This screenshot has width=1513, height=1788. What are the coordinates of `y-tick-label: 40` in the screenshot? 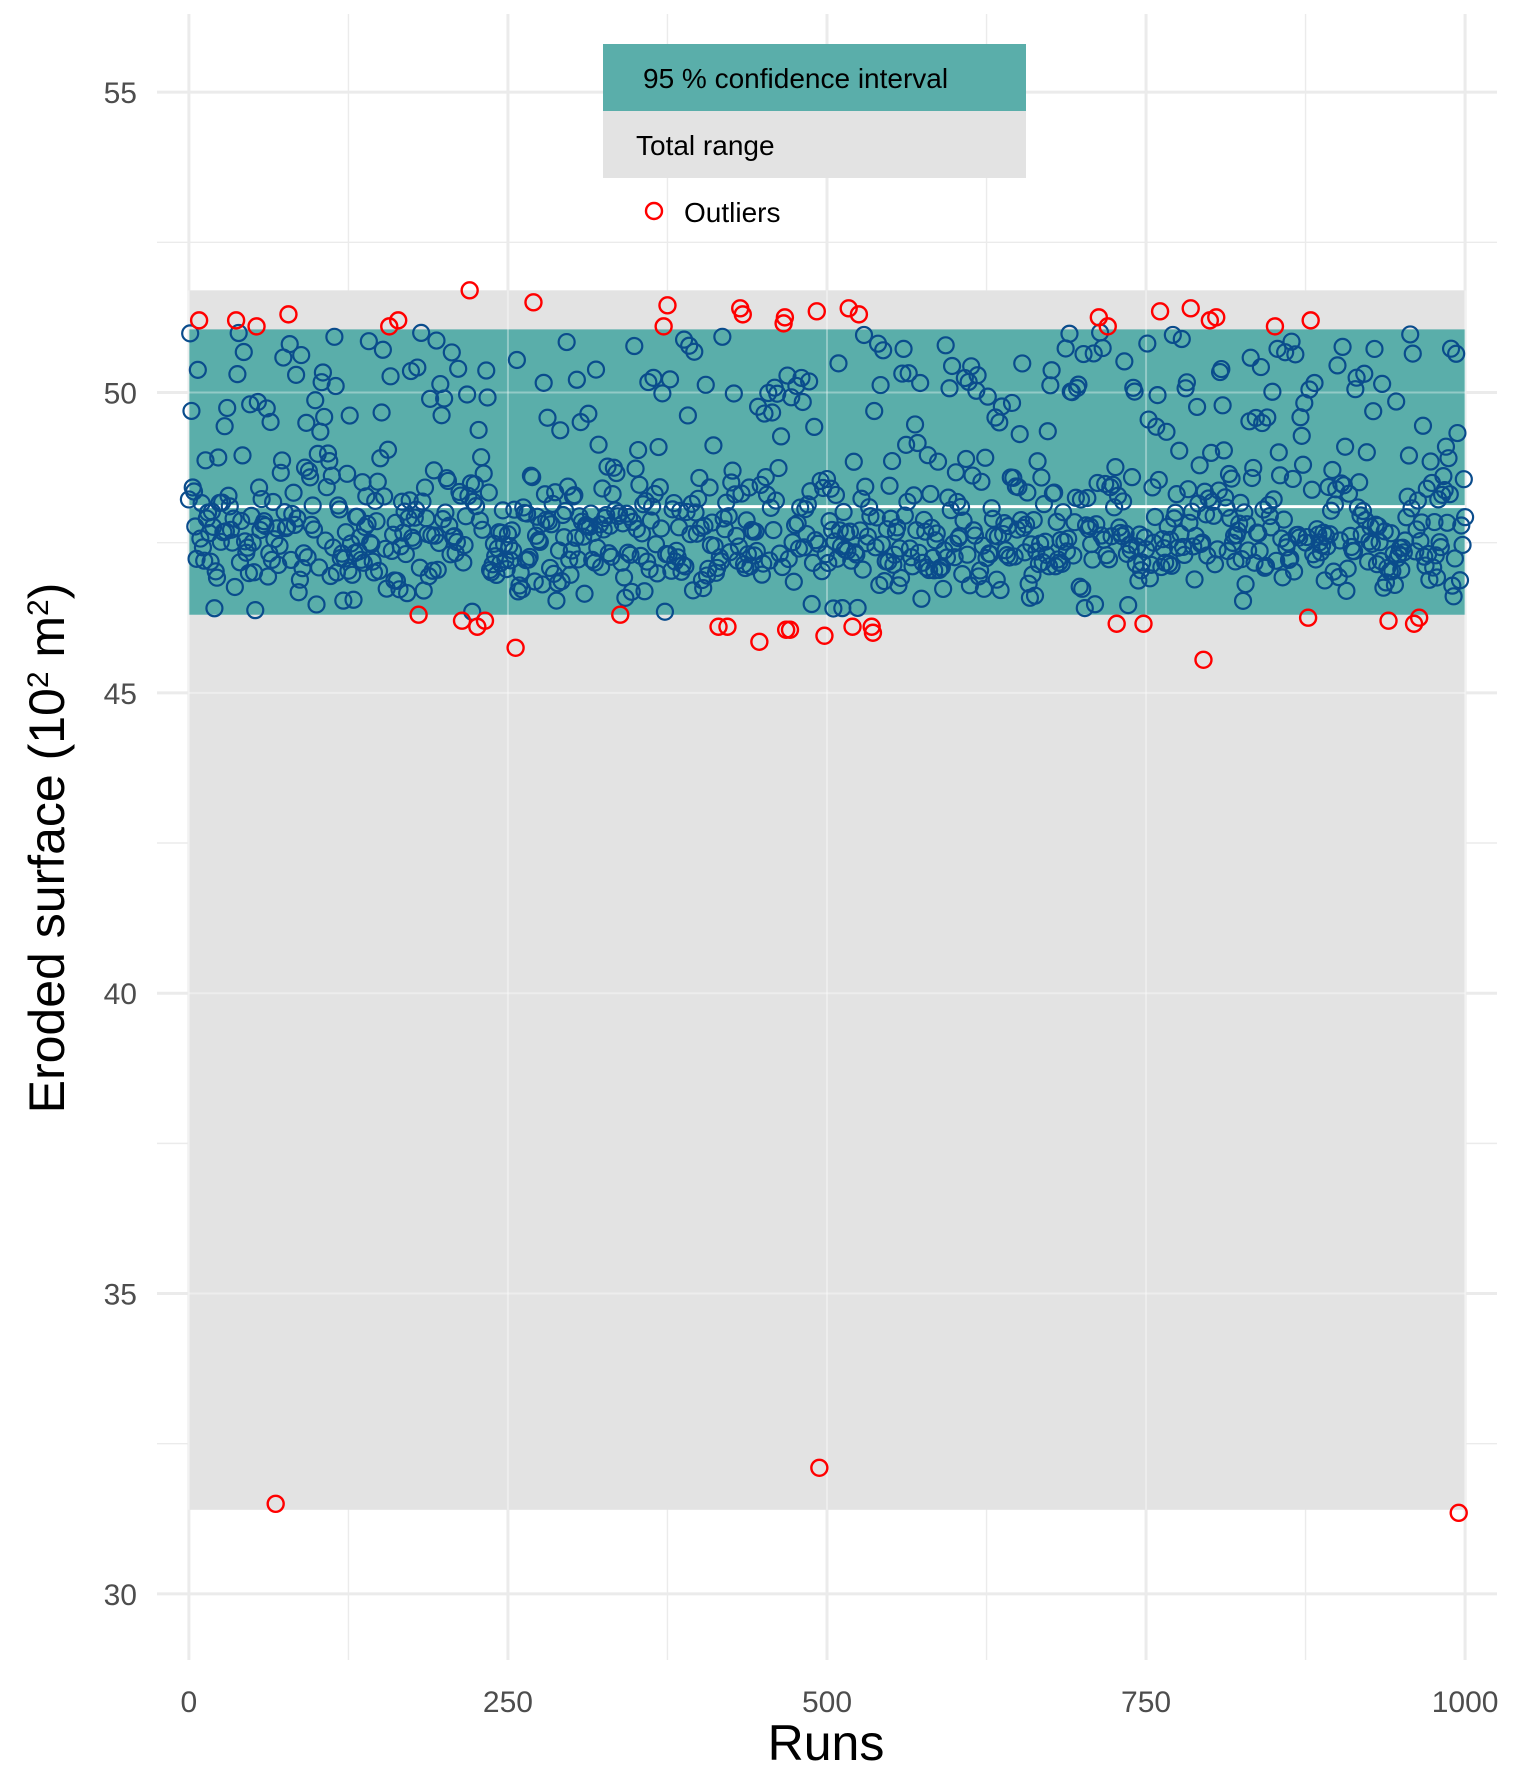 It's located at (120, 994).